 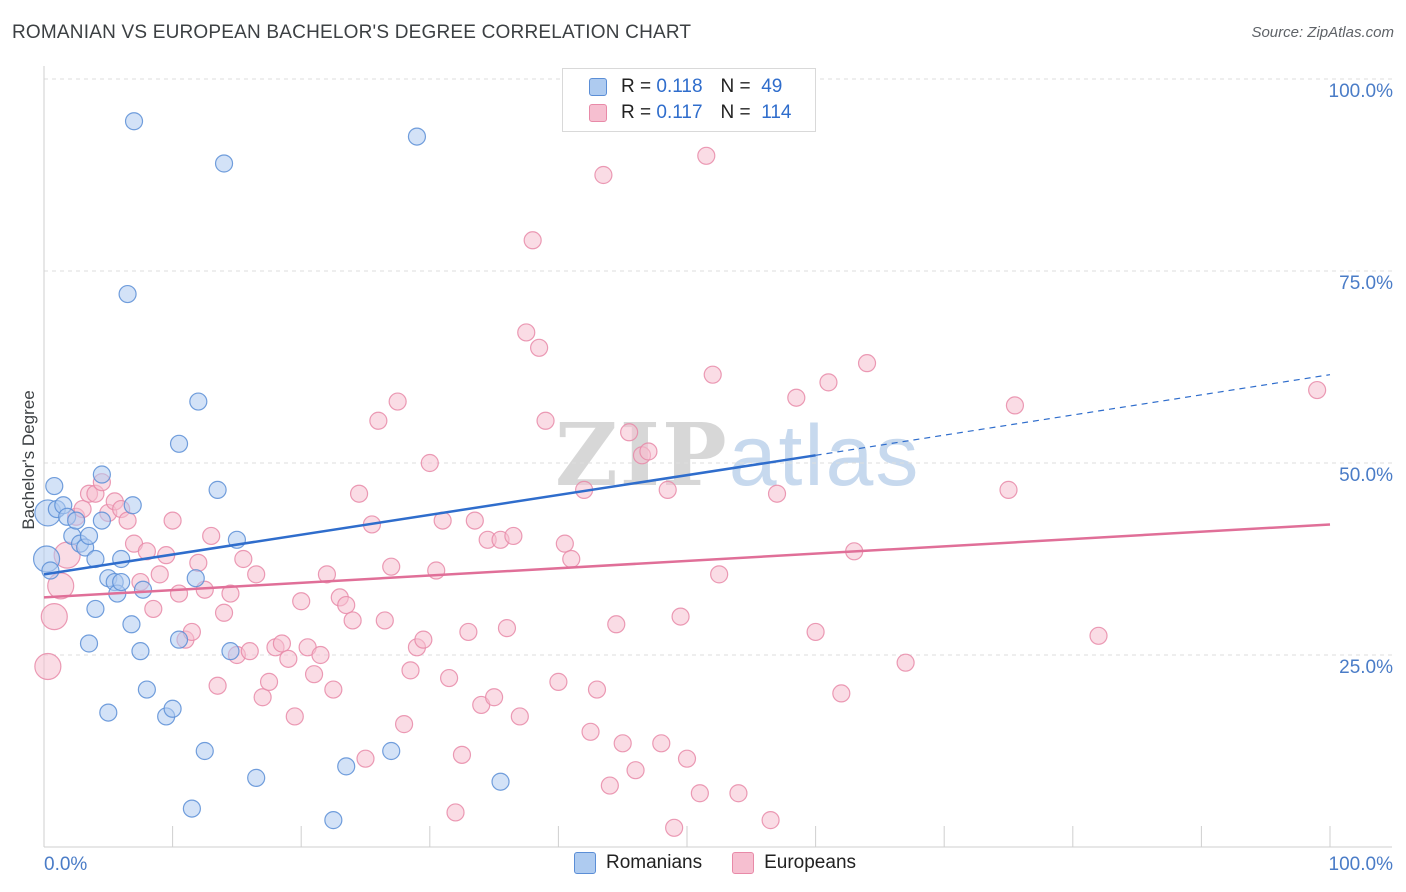 I want to click on legend-label-europeans: Europeans, so click(x=810, y=862).